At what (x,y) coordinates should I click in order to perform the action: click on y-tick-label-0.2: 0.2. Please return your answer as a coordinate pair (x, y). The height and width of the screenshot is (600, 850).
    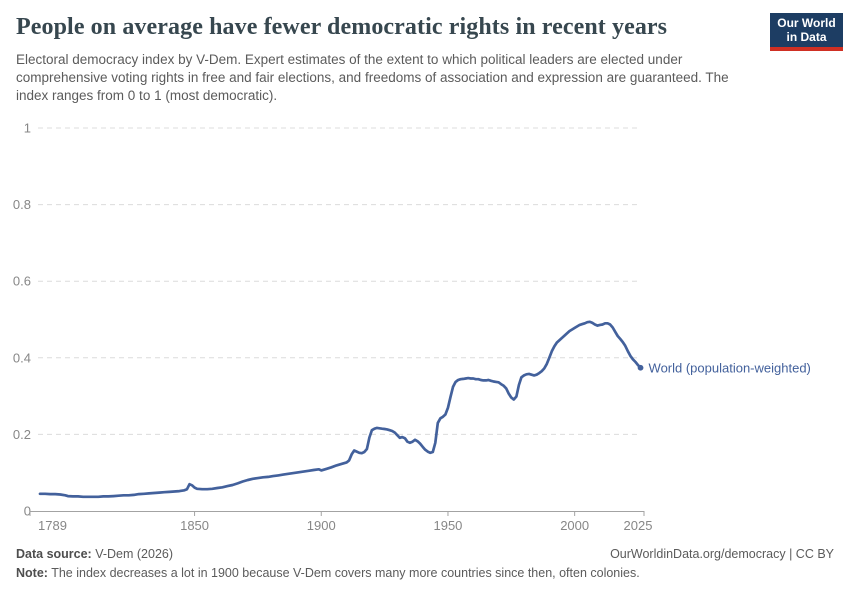
    Looking at the image, I should click on (22, 434).